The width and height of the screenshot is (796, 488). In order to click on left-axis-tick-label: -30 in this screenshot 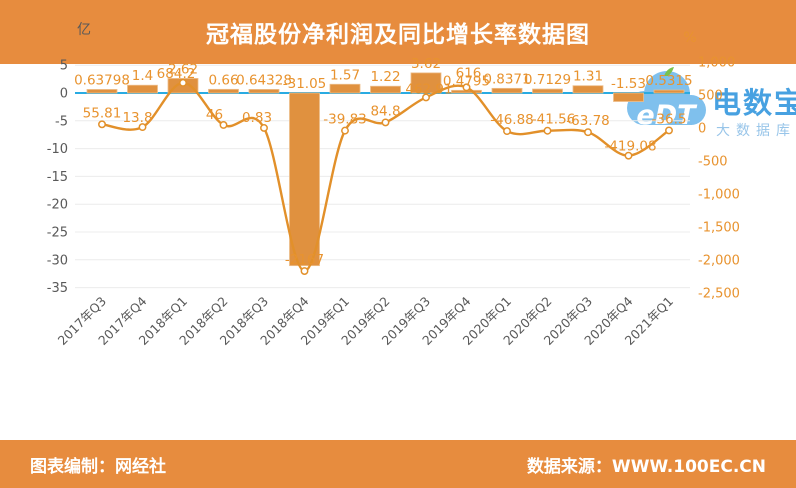, I will do `click(57, 260)`.